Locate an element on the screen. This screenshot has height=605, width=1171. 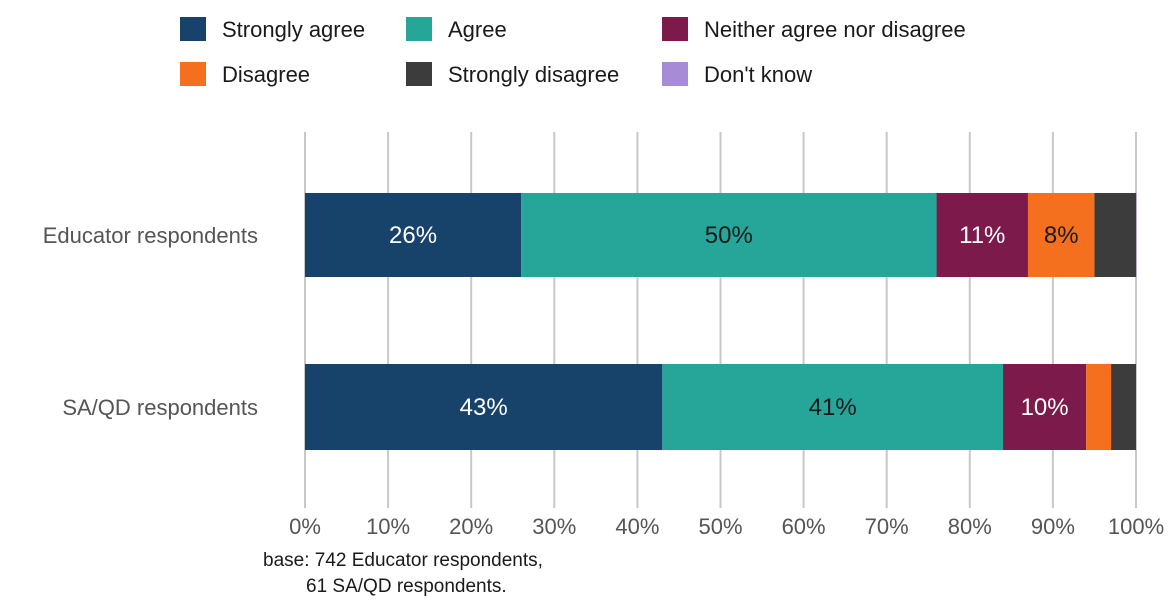
note-line-1: base: 742 Educator respondents, is located at coordinates (403, 560).